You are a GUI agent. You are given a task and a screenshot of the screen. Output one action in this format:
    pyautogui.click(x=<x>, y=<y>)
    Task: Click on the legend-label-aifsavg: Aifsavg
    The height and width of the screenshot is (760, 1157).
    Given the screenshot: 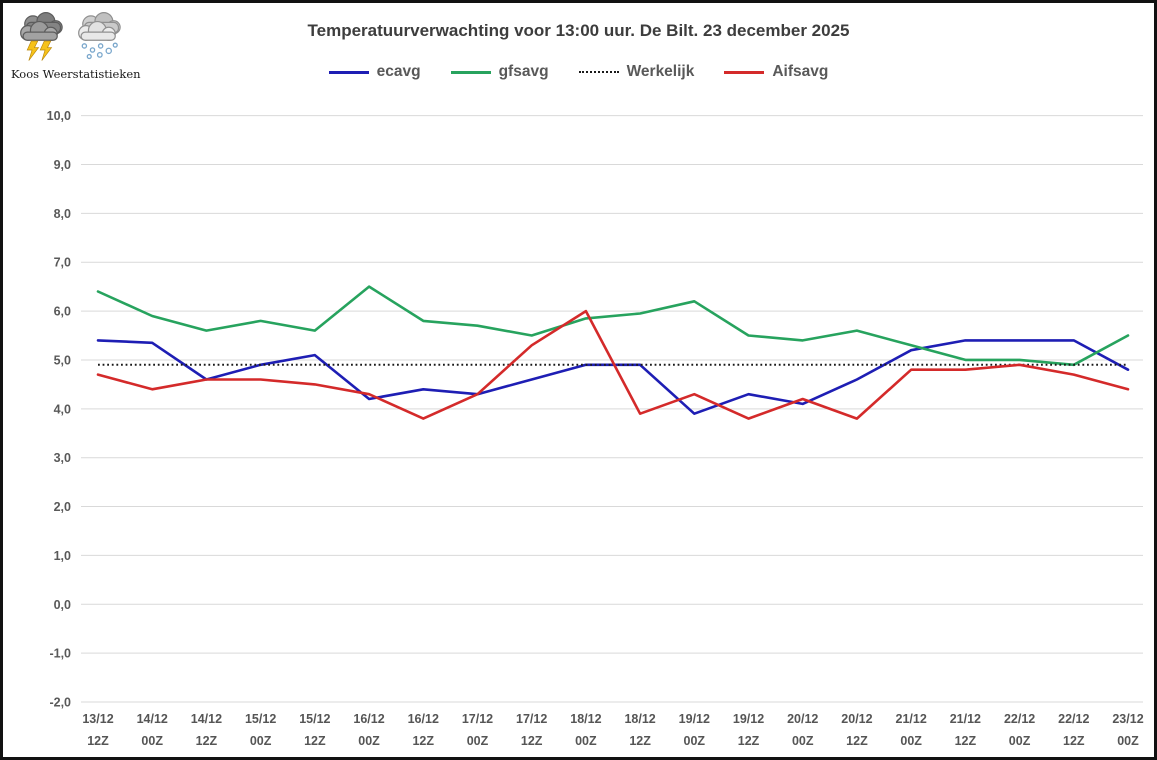 What is the action you would take?
    pyautogui.click(x=800, y=71)
    